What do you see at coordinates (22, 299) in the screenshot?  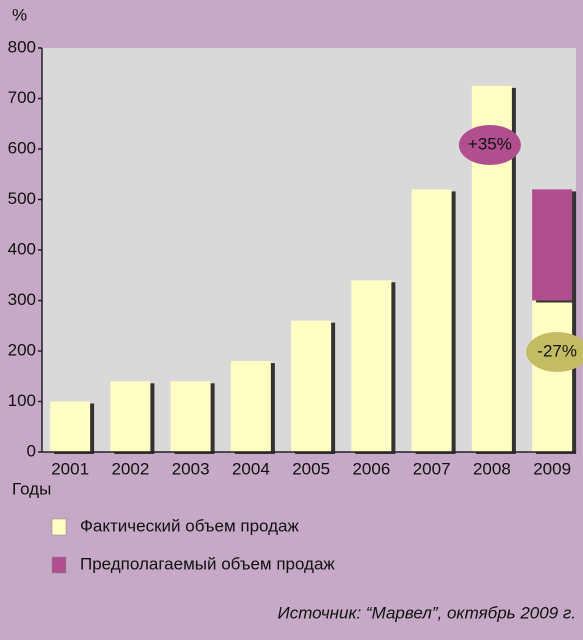 I see `y-tick-label: 300` at bounding box center [22, 299].